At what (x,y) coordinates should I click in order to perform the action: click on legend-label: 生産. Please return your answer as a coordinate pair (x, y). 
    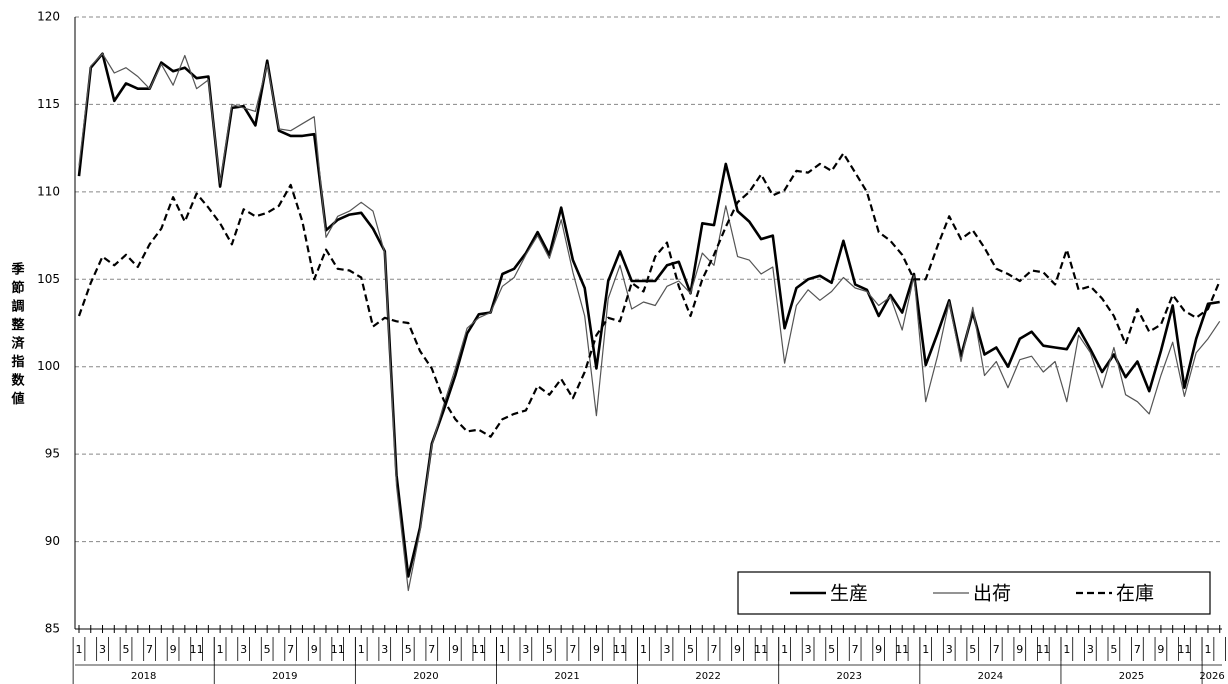
    Looking at the image, I should click on (849, 594).